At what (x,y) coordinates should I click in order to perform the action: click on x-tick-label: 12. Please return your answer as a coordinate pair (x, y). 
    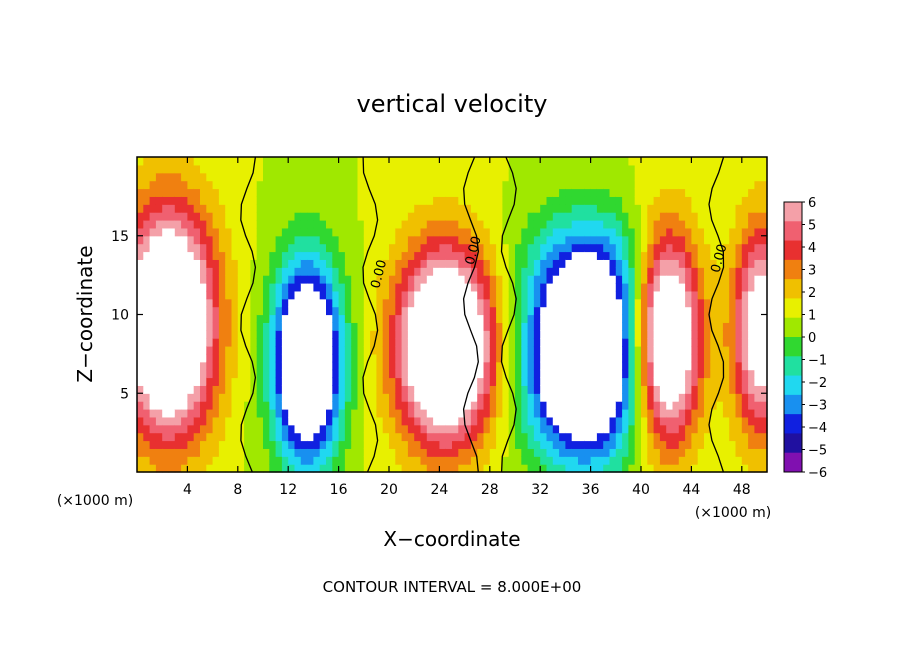
    Looking at the image, I should click on (288, 490).